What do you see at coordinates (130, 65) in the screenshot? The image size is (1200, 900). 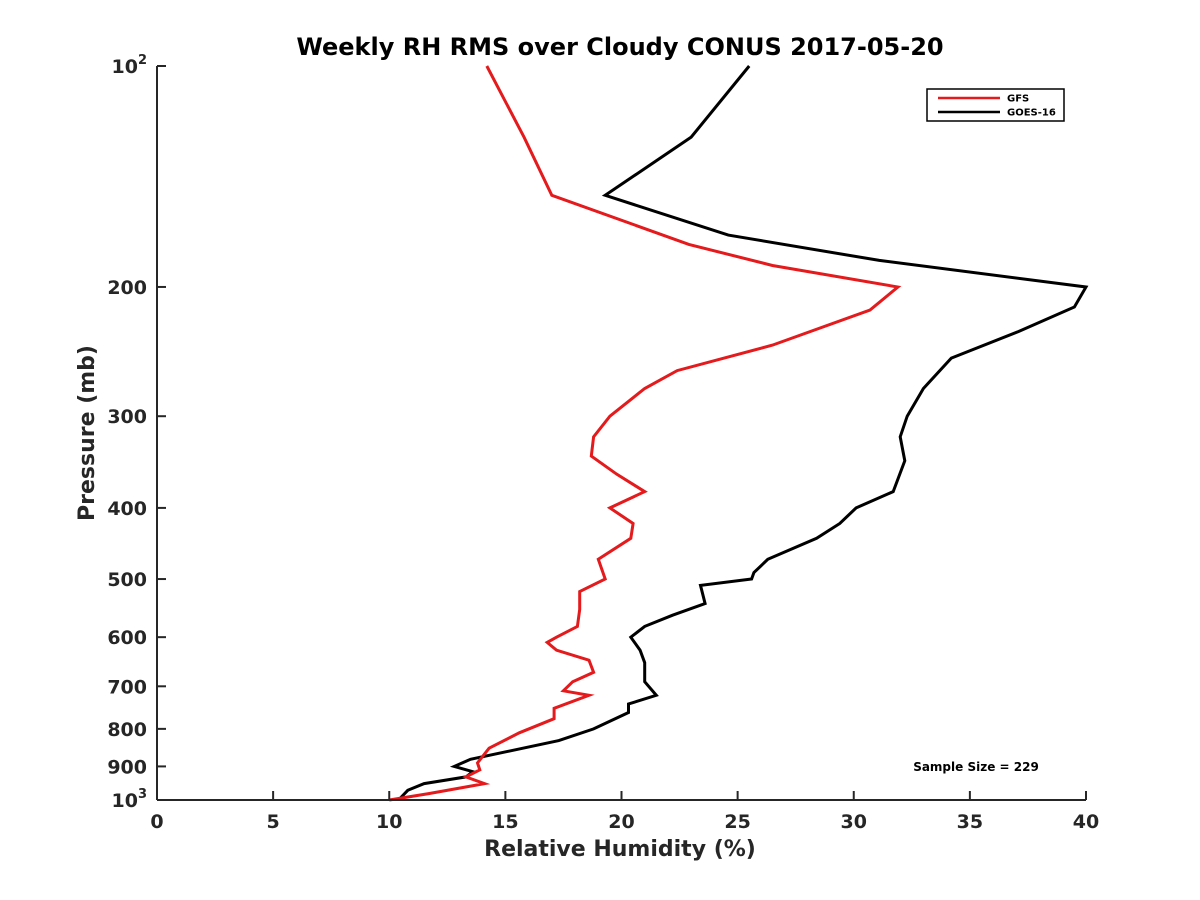 I see `y-tick-label: 10²` at bounding box center [130, 65].